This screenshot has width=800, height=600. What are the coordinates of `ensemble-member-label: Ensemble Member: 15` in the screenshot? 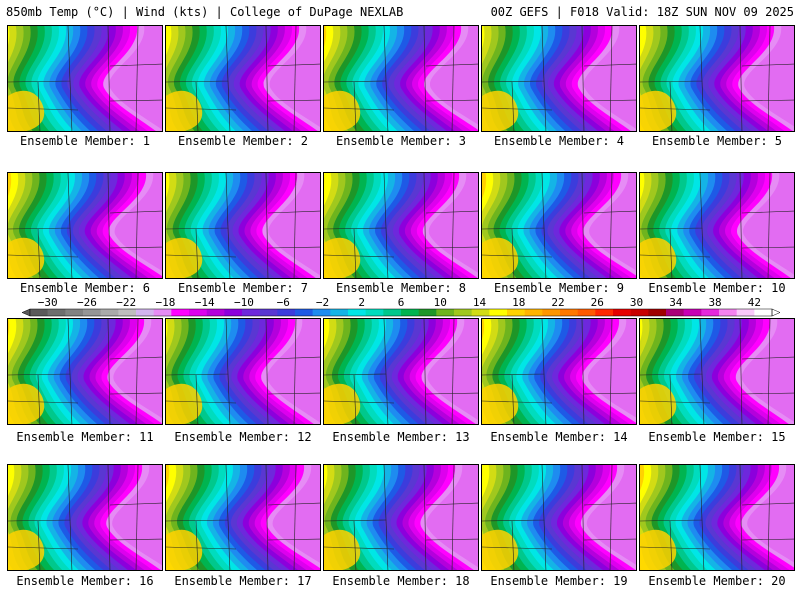 It's located at (717, 437).